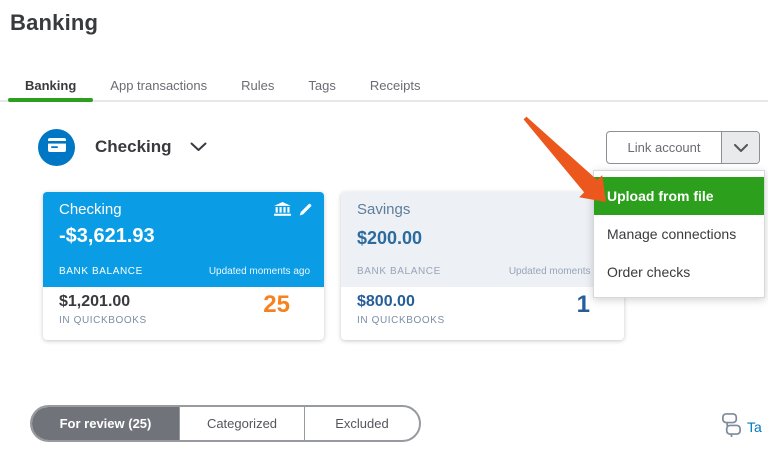 The width and height of the screenshot is (768, 458). I want to click on credit-card-icon, so click(57, 147).